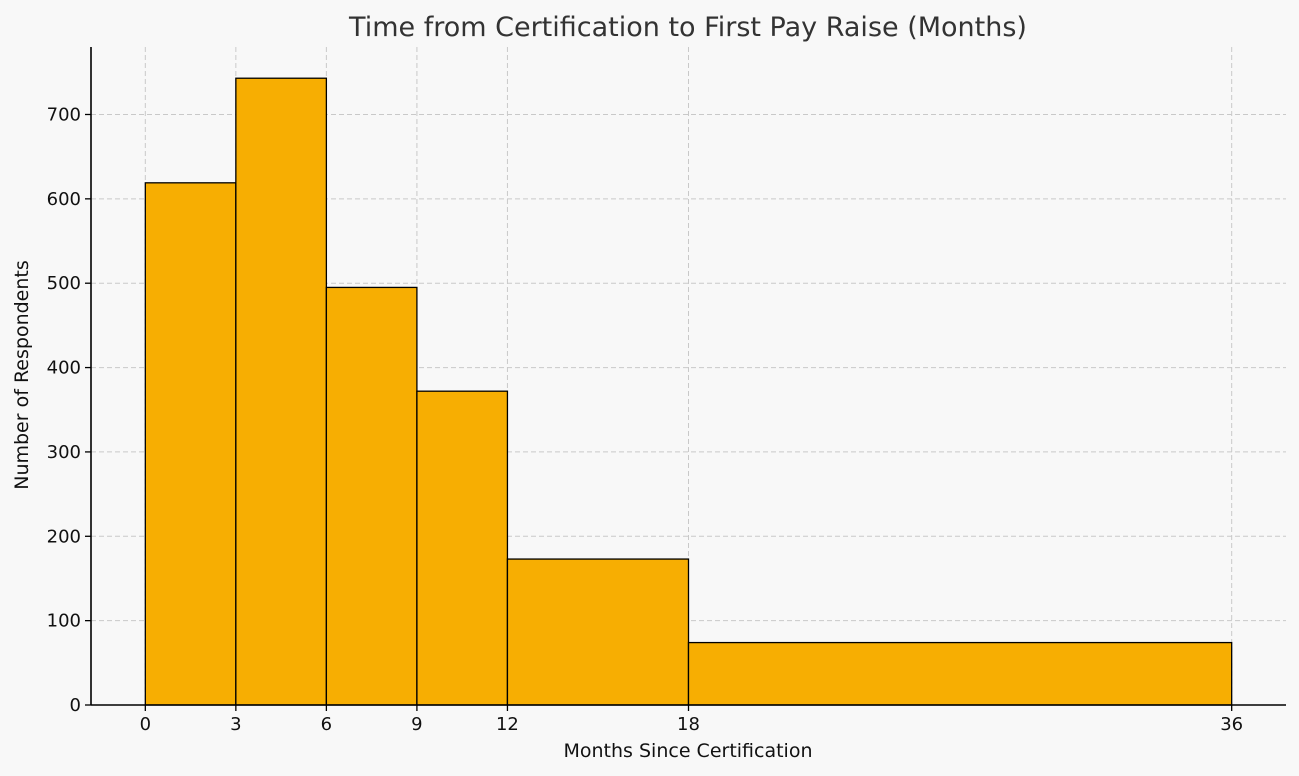 This screenshot has height=776, width=1299. Describe the element at coordinates (326, 724) in the screenshot. I see `x-tick-label: 6` at that location.